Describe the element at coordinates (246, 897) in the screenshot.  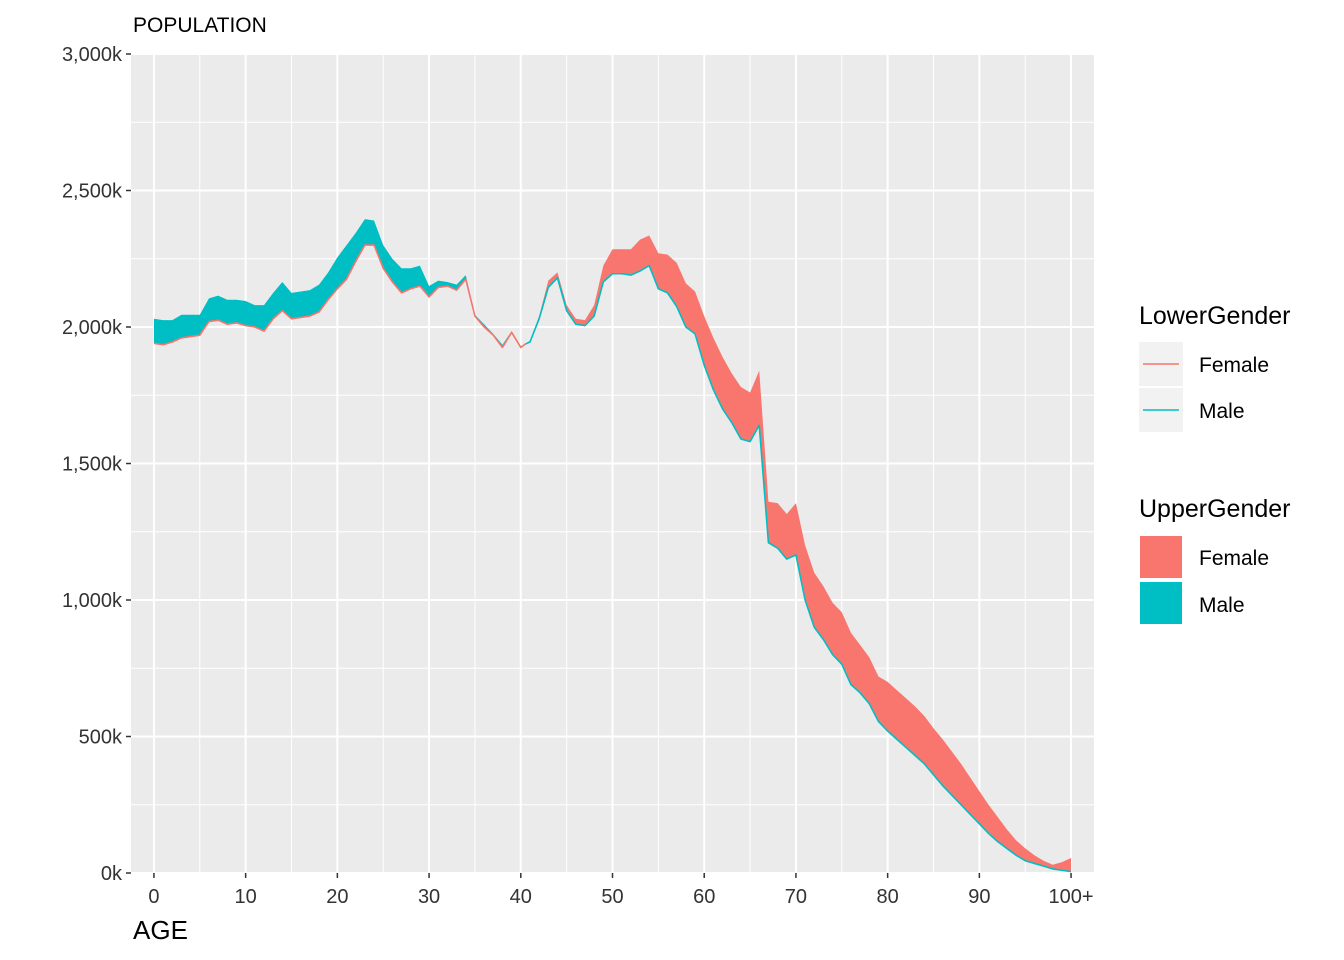
I see `x-tick-label: 10` at that location.